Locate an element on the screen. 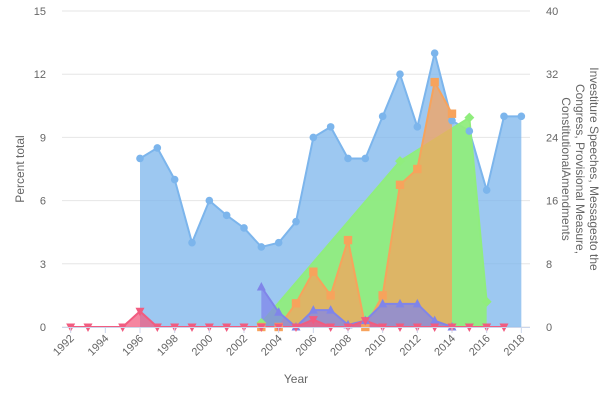 The width and height of the screenshot is (600, 400). x-tick-label: 1998 is located at coordinates (168, 346).